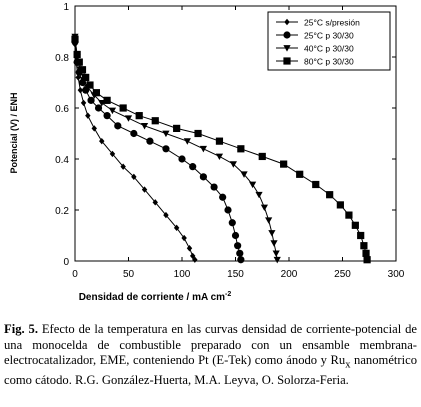  Describe the element at coordinates (152, 297) in the screenshot. I see `x-axis-label-main: Densidad de corriente / mA cm` at that location.